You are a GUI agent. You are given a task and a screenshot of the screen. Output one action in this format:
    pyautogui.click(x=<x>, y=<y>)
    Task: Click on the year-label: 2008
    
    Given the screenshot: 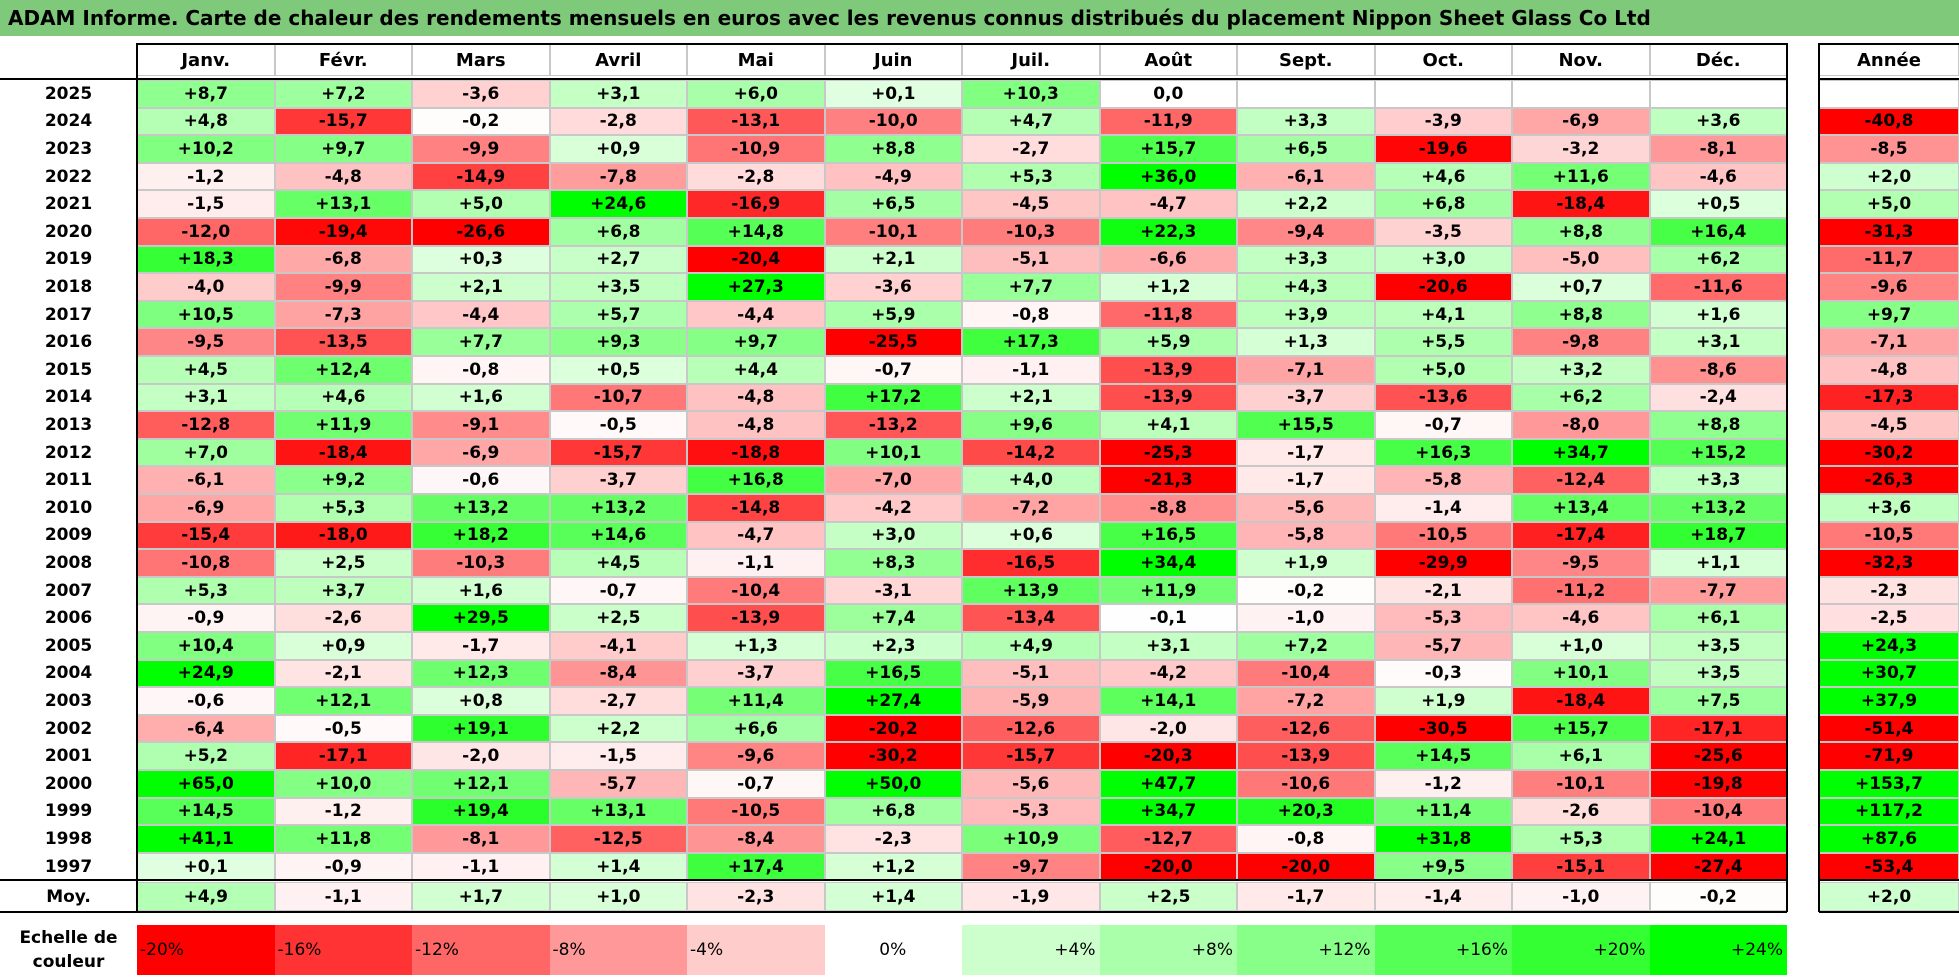 What is the action you would take?
    pyautogui.click(x=68, y=562)
    